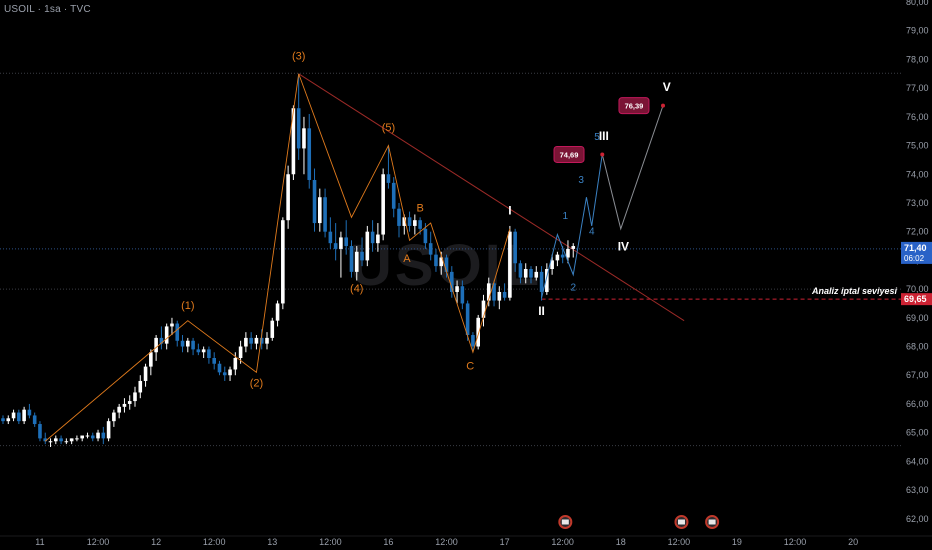 The width and height of the screenshot is (932, 550). What do you see at coordinates (917, 88) in the screenshot?
I see `y-axis-tick-label: 77,00` at bounding box center [917, 88].